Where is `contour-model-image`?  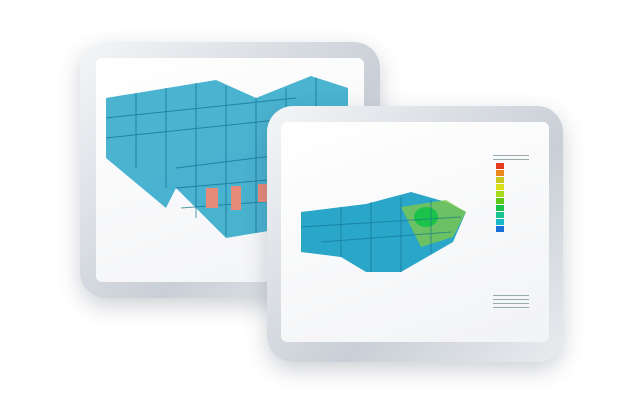
contour-model-image is located at coordinates (383, 232).